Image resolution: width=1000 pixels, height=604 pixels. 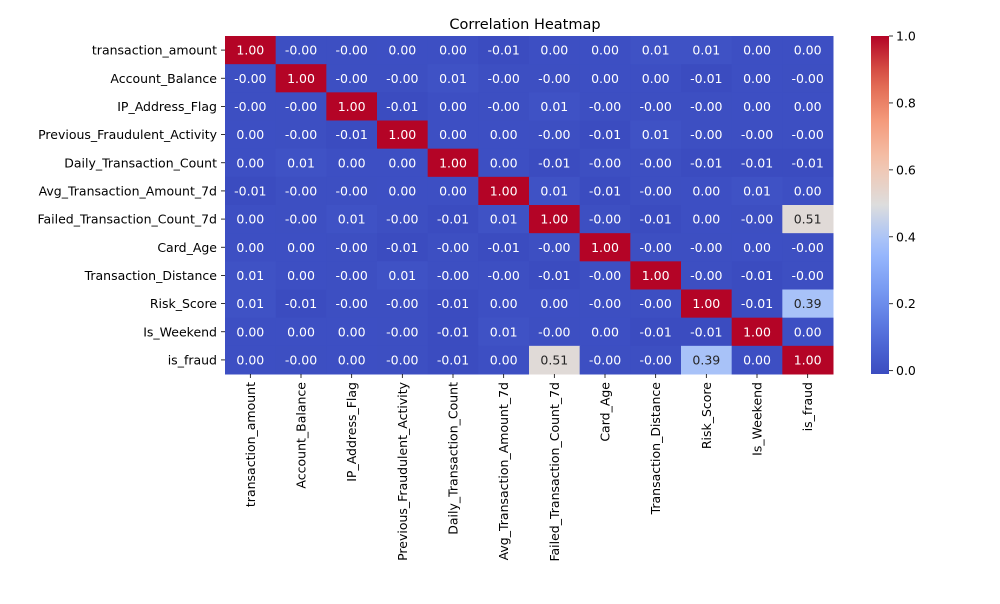 What do you see at coordinates (163, 78) in the screenshot?
I see `y-tick-label: Account_Balance` at bounding box center [163, 78].